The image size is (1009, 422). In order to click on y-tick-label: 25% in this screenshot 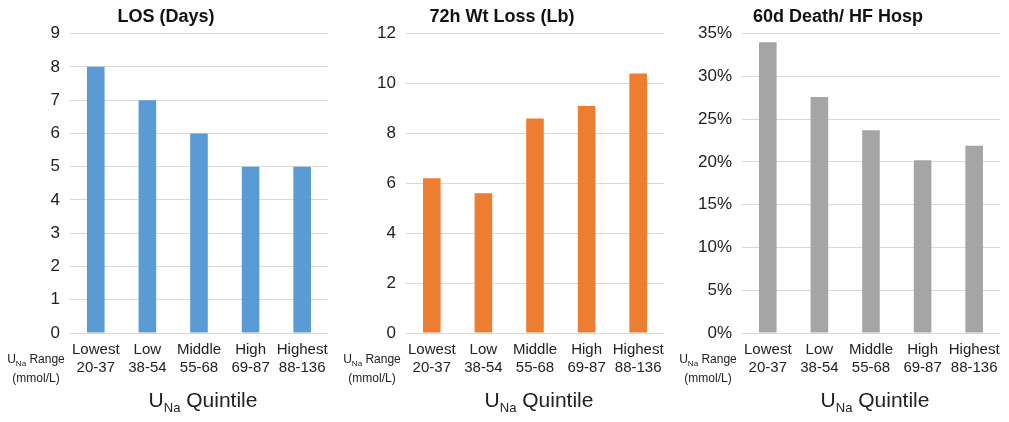, I will do `click(714, 118)`.